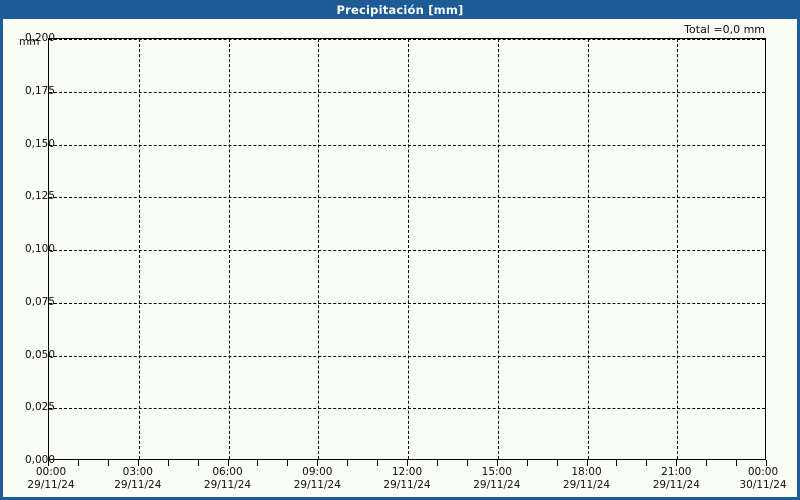  I want to click on x-axis-tick-label: 12:00 29/11/24, so click(406, 479).